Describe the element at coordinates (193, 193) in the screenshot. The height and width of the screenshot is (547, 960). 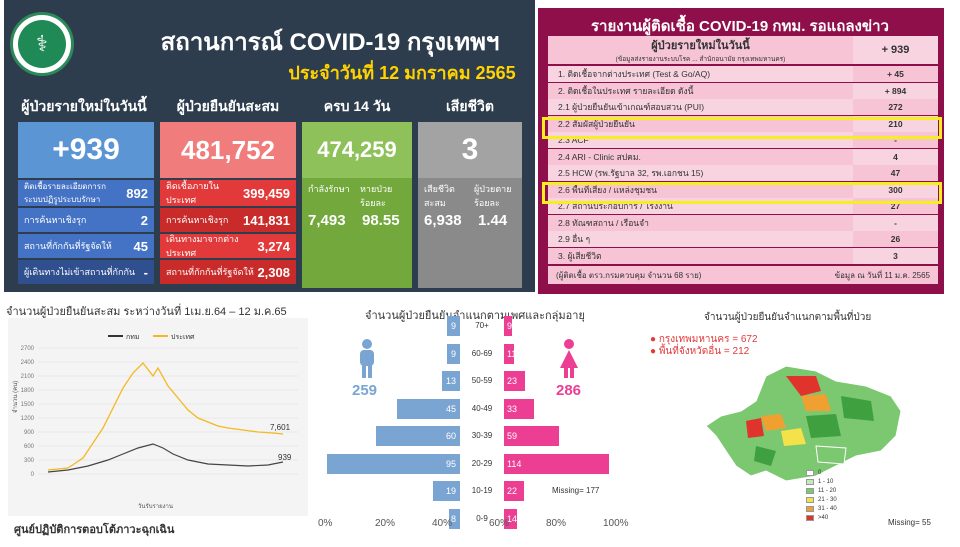
I see `cum-row-1-label: ติดเชื้อภายในประเทศ` at that location.